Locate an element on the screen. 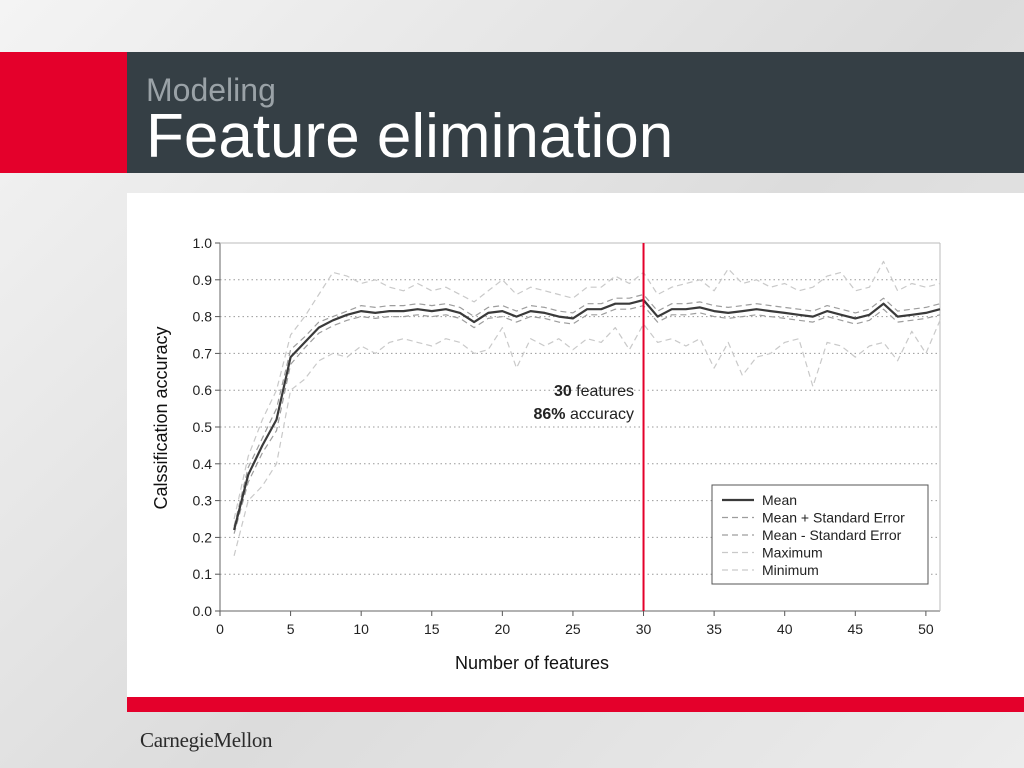 The height and width of the screenshot is (768, 1024). x-tick-label: 15 is located at coordinates (432, 629).